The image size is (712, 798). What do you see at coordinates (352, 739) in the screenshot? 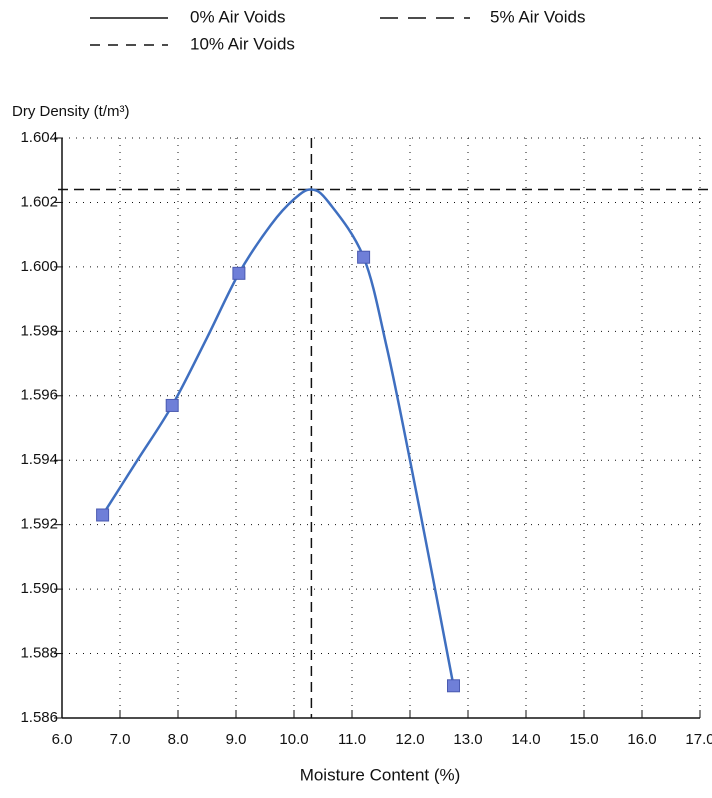
I see `x-tick-label: 11.0` at bounding box center [352, 739].